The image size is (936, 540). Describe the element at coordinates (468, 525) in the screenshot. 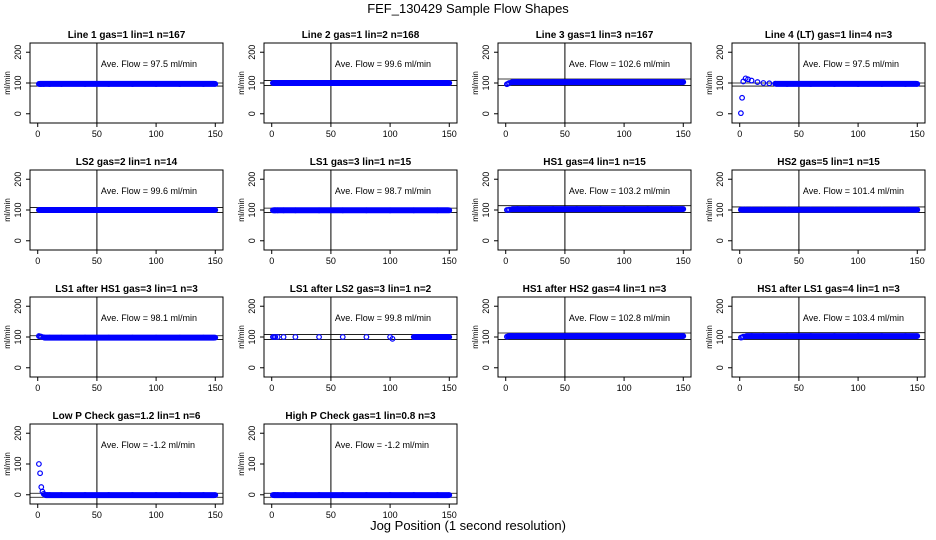

I see `x-axis-title: Jog Position (1 second resolution)` at that location.